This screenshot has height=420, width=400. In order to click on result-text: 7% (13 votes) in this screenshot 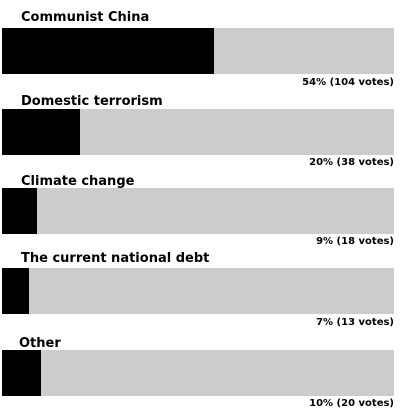, I will do `click(355, 322)`.